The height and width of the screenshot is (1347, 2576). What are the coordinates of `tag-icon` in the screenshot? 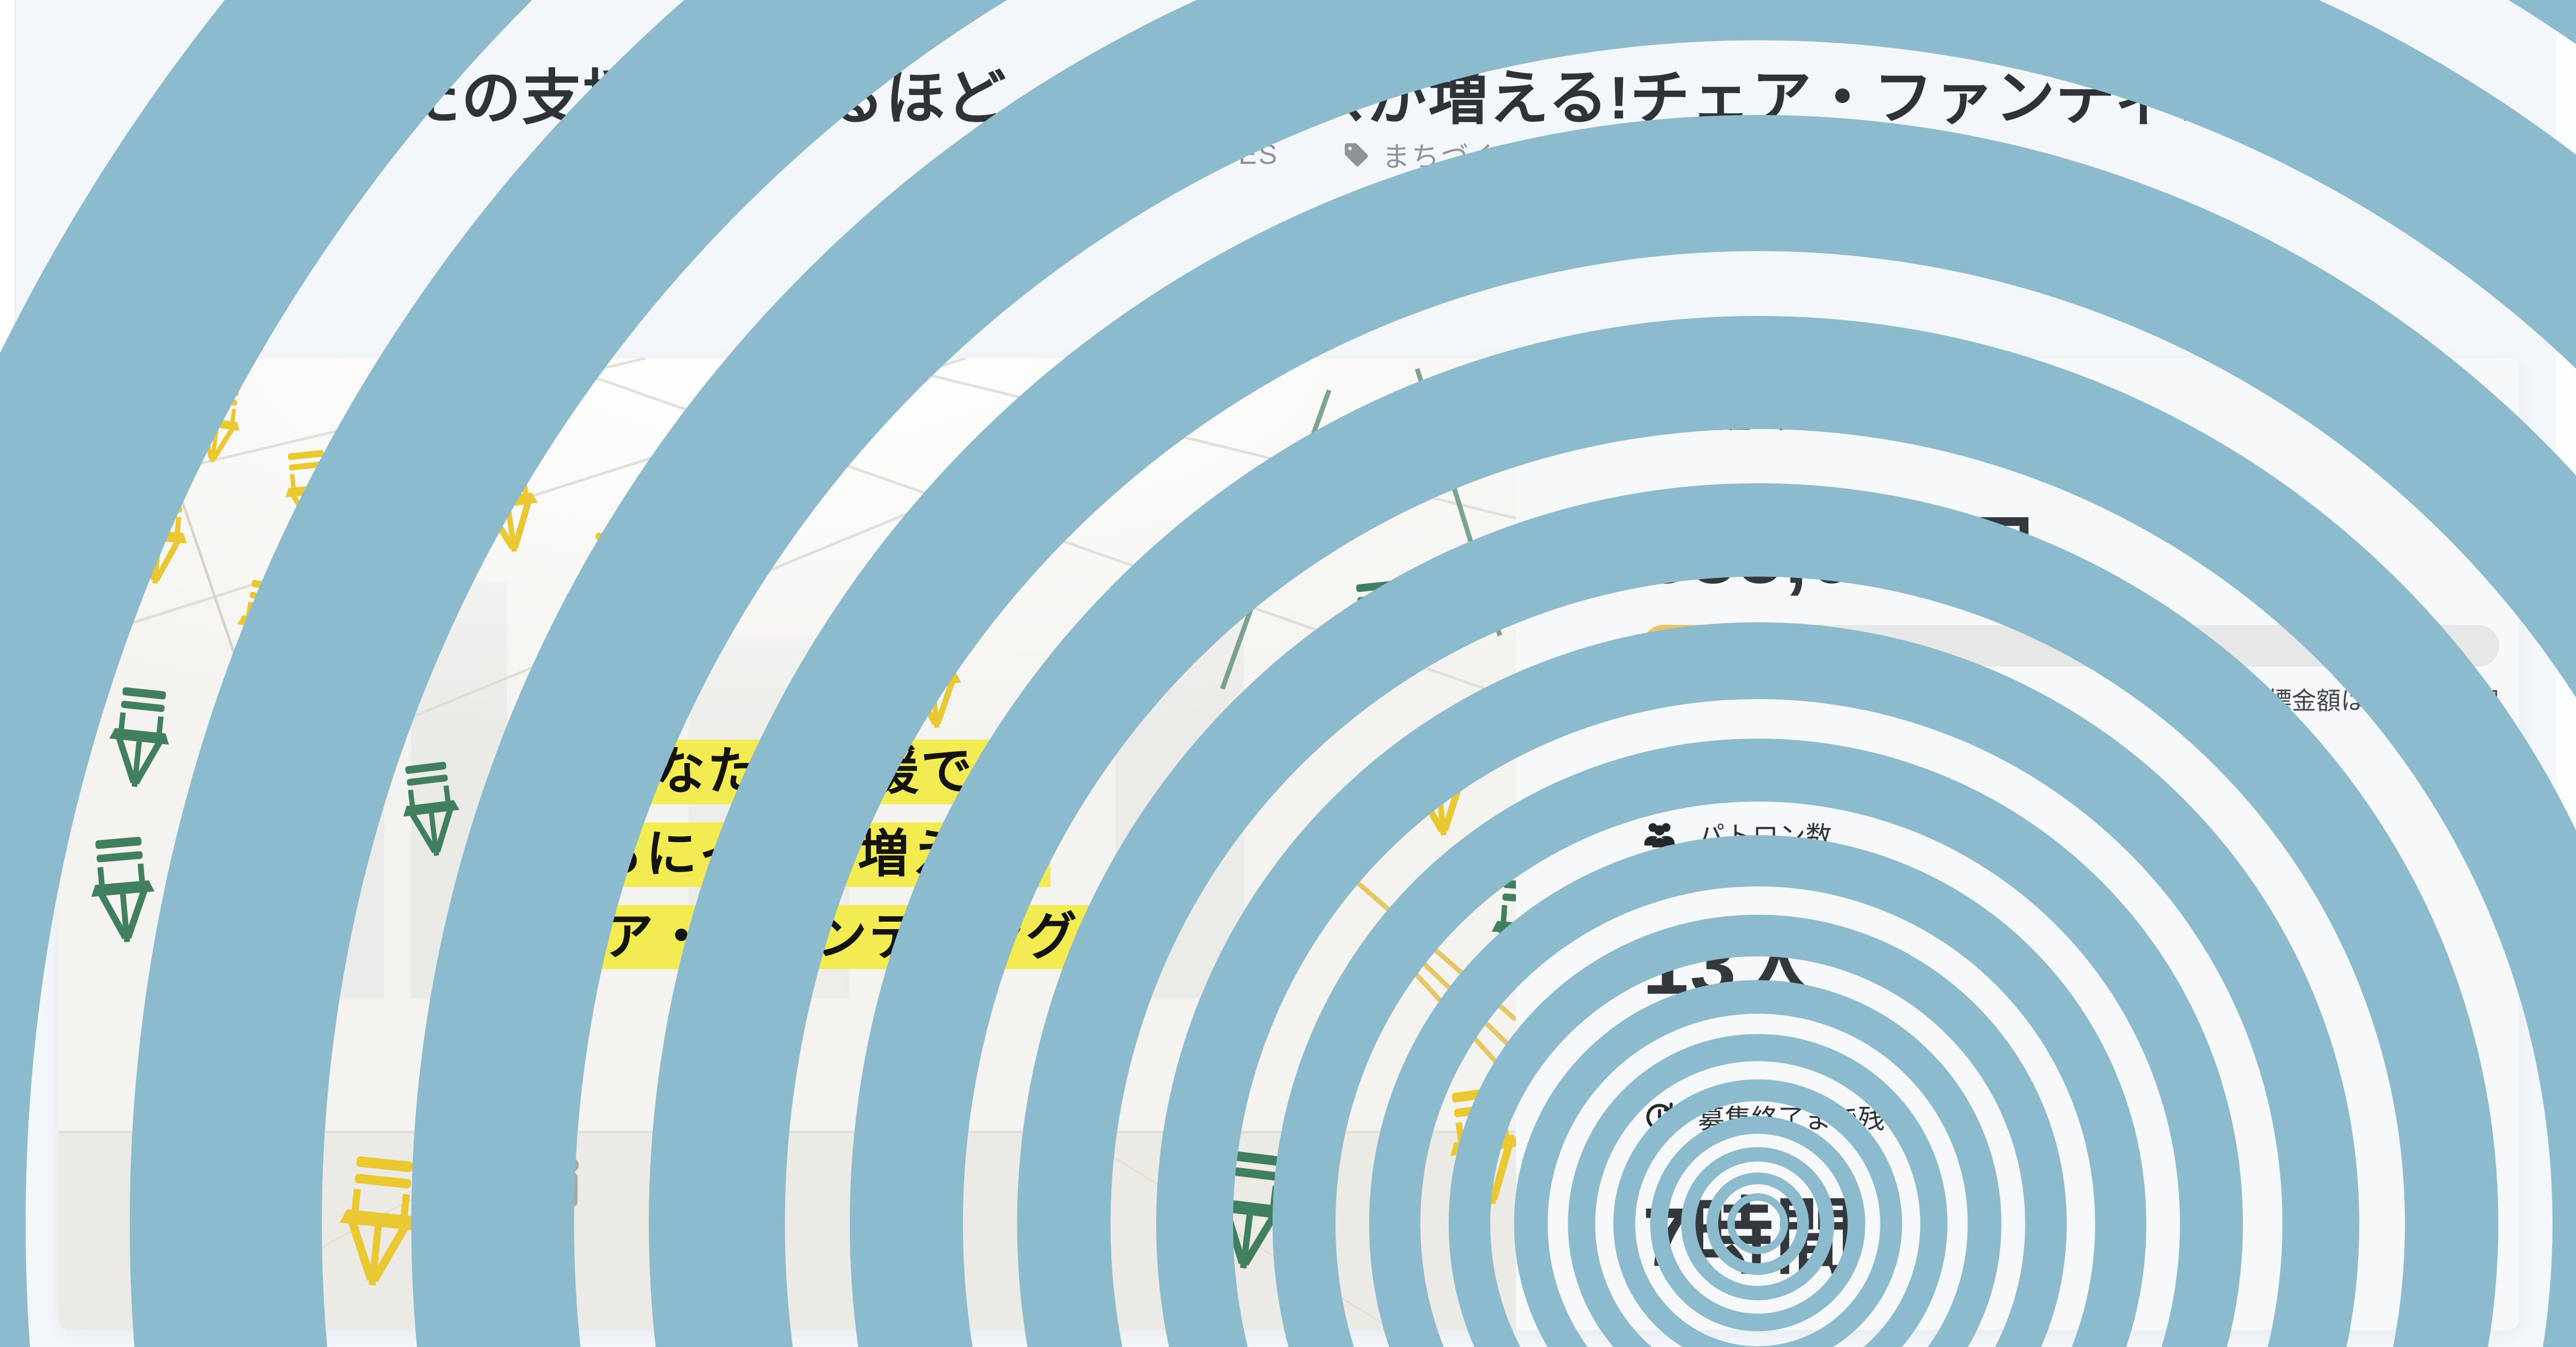 It's located at (1356, 155).